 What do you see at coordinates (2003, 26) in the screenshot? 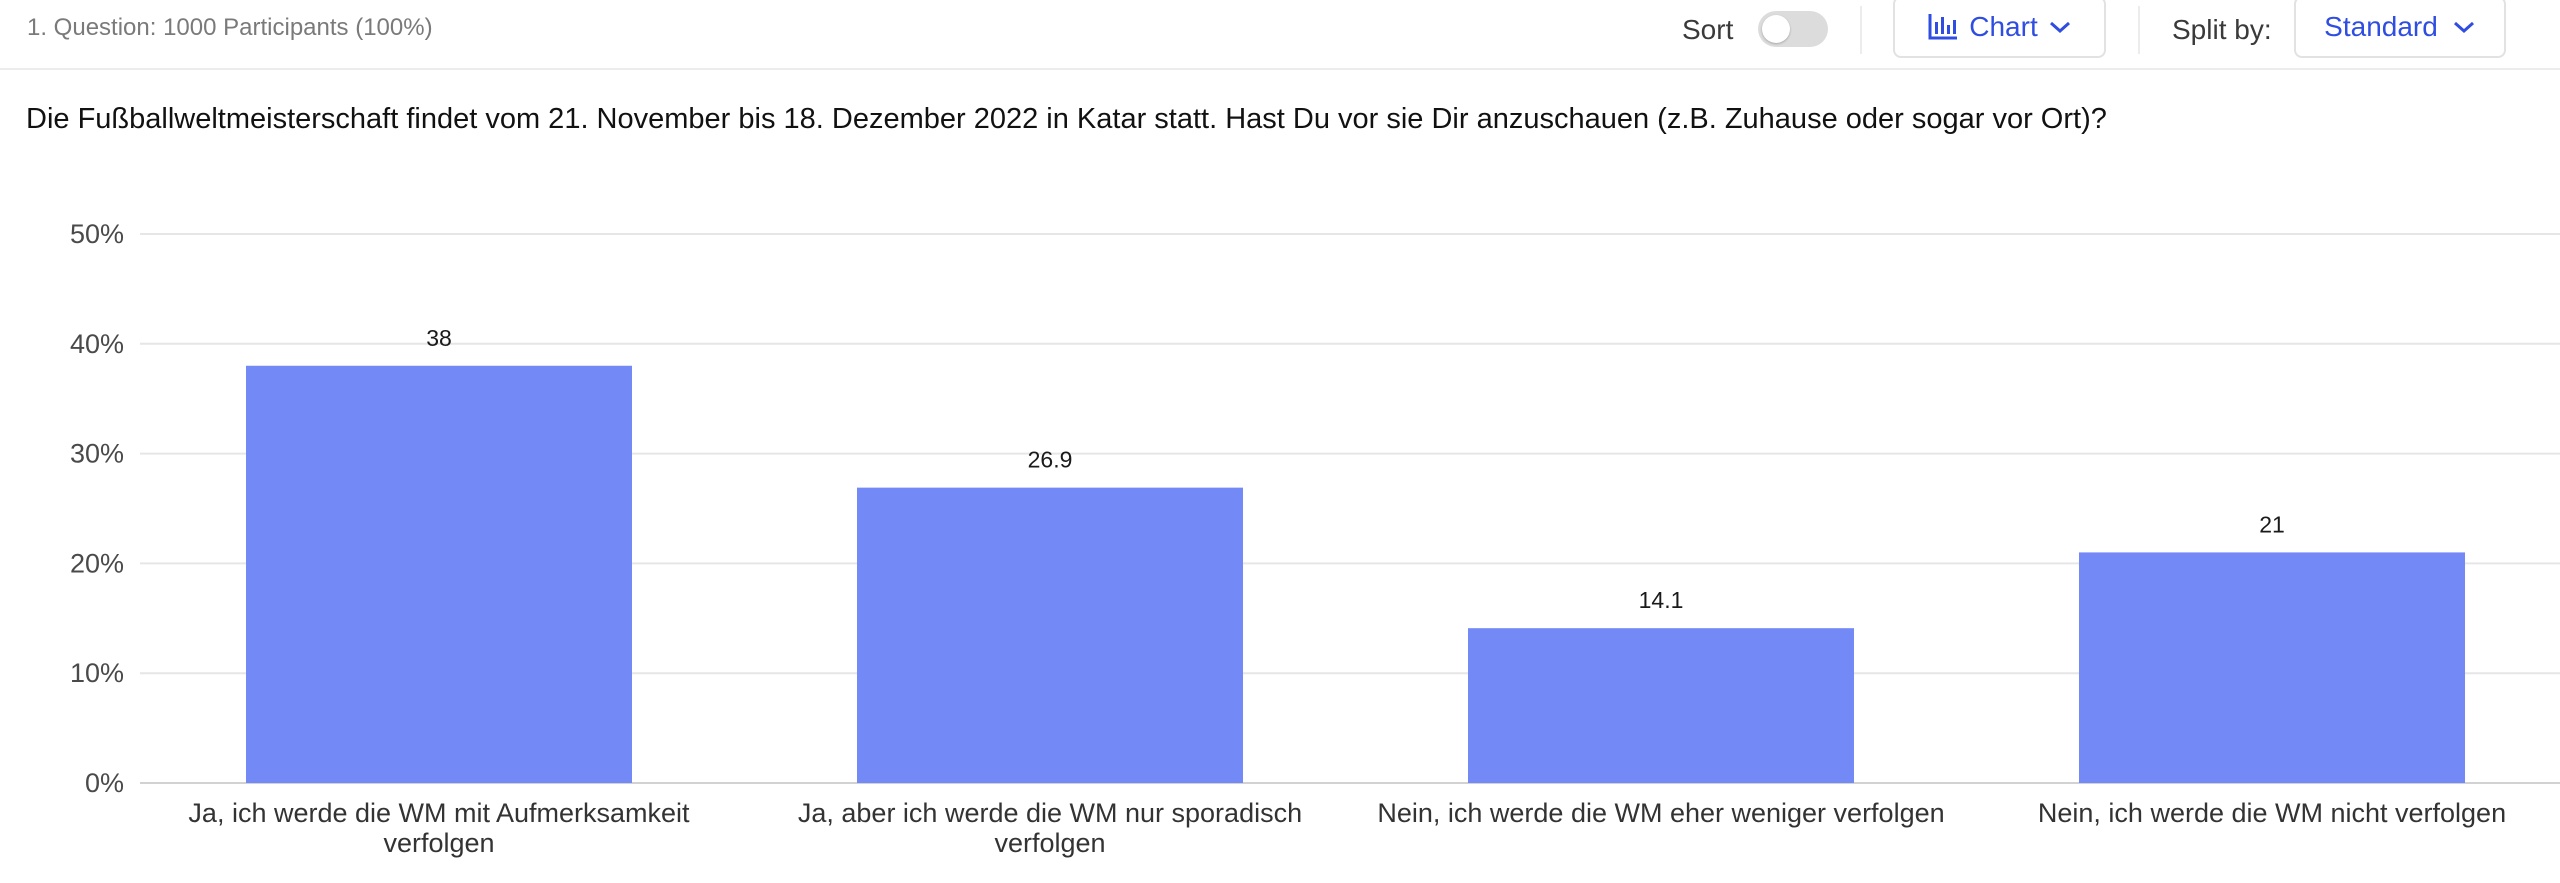
I see `chart-button-label: Chart` at bounding box center [2003, 26].